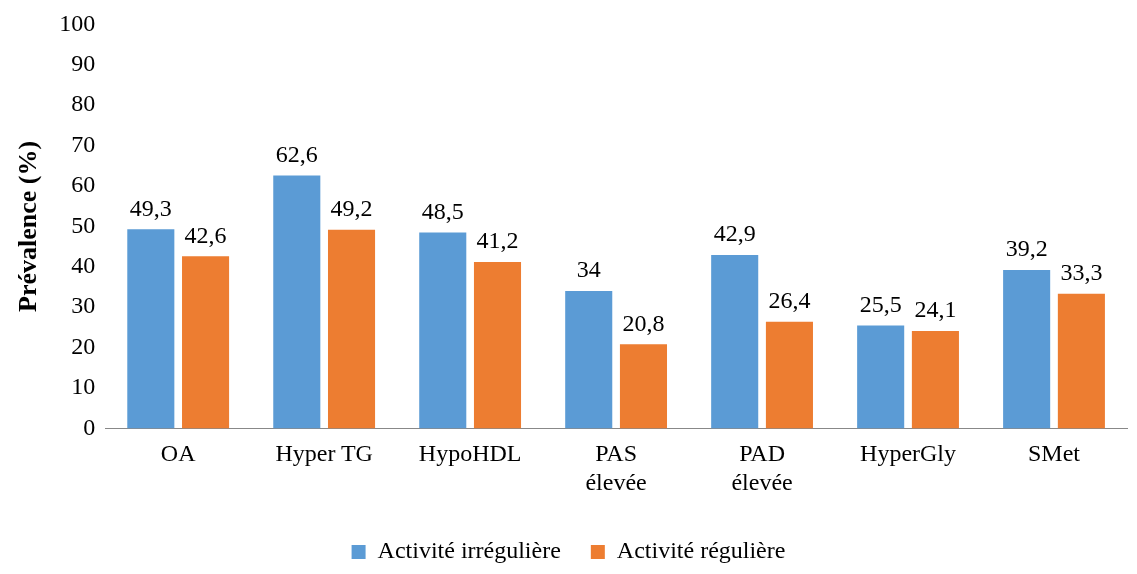  I want to click on x-tick-label: SMet, so click(1054, 453).